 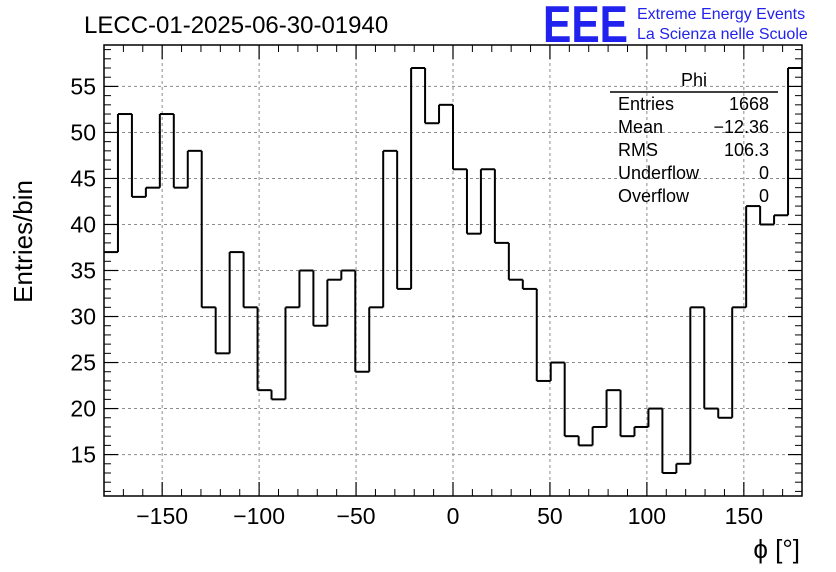 I want to click on x-tick-label: 50, so click(x=550, y=516).